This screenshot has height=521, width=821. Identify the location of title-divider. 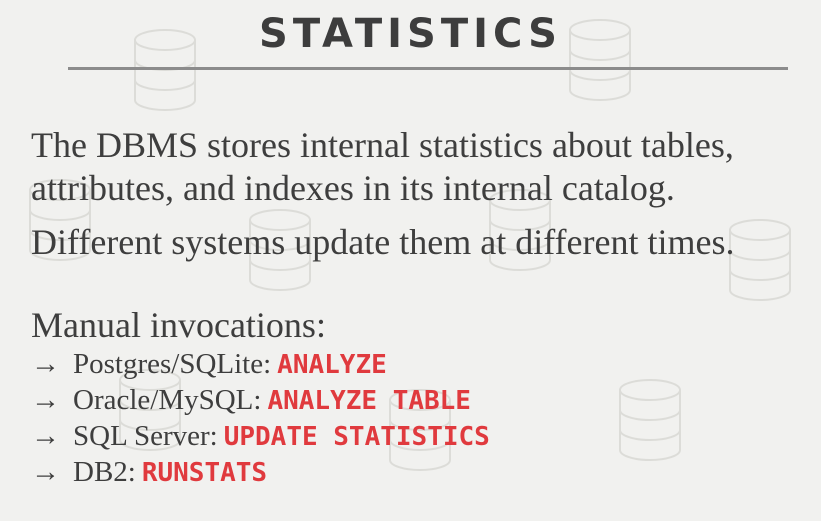
(428, 68).